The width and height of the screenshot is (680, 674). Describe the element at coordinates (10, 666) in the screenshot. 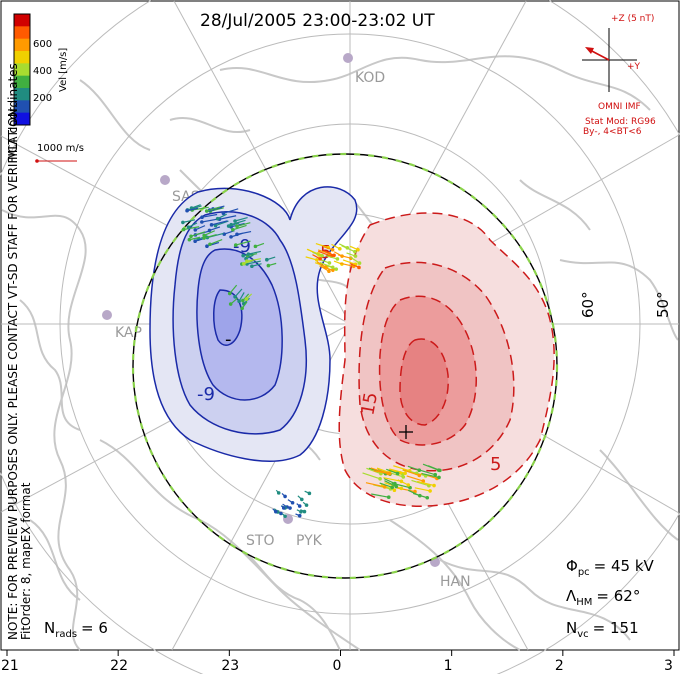

I see `mlt-tick-label: 21` at that location.